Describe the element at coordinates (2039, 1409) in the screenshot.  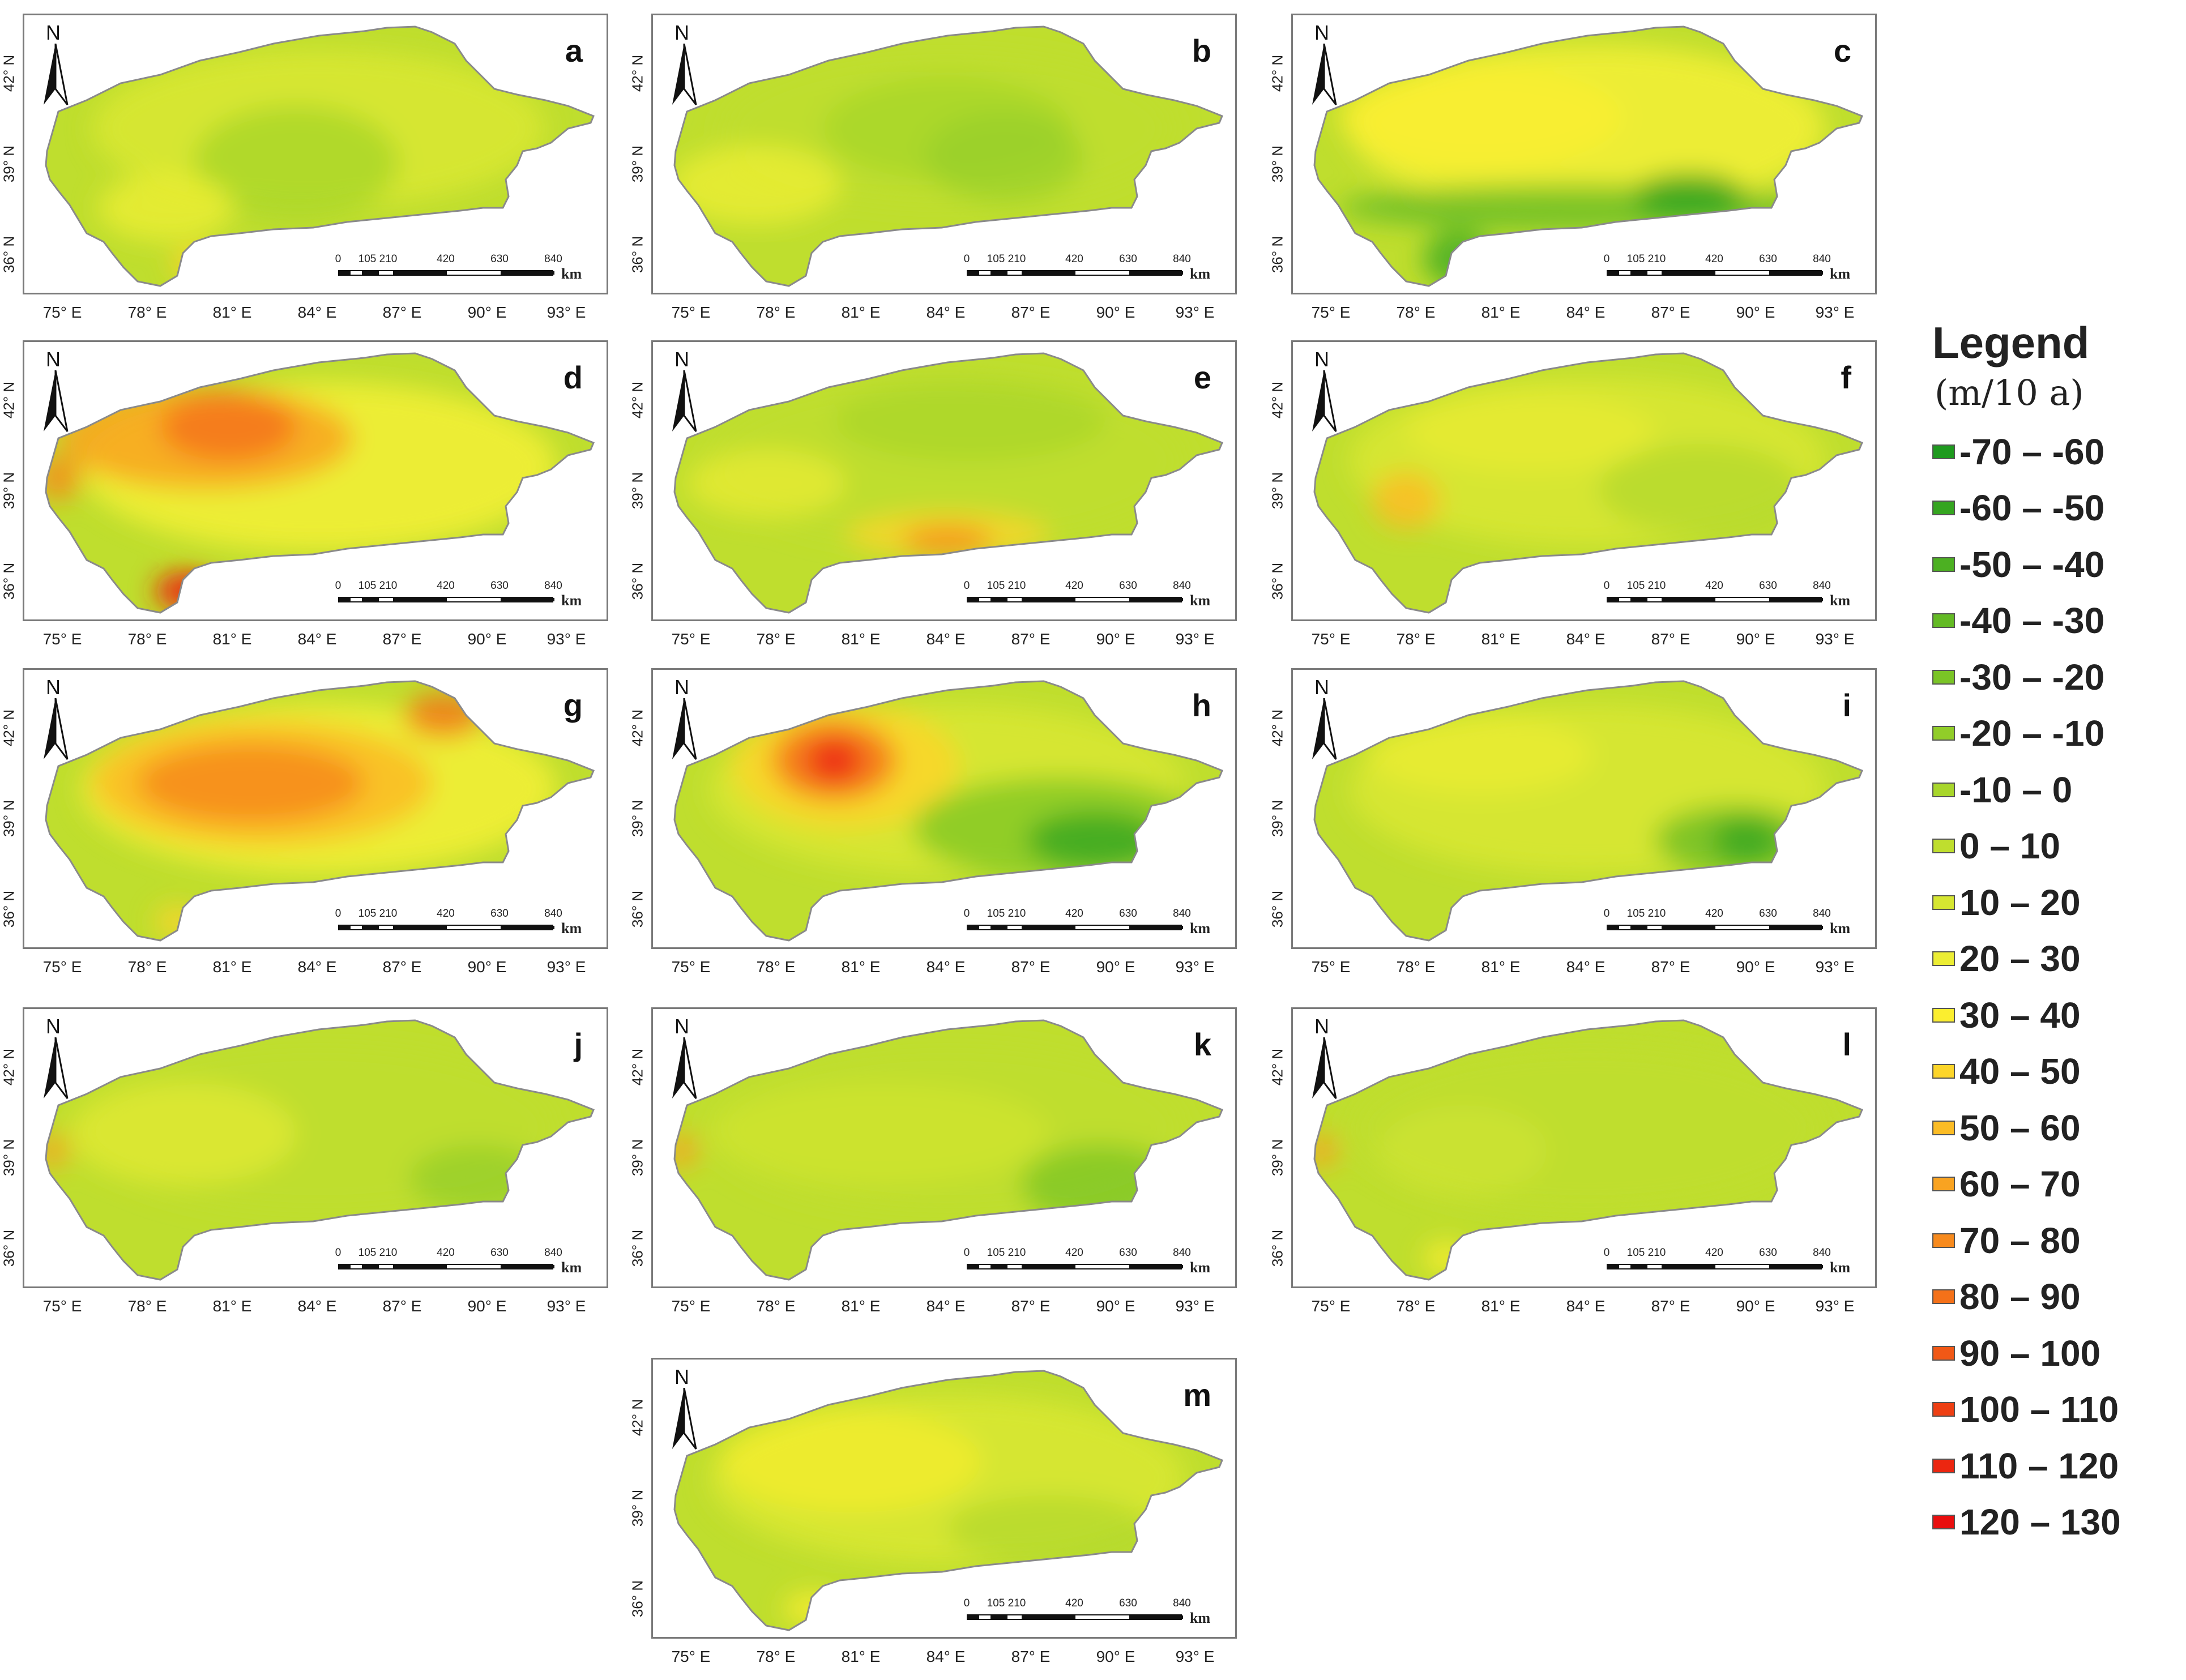
I see `legend-label: 100 – 110` at that location.